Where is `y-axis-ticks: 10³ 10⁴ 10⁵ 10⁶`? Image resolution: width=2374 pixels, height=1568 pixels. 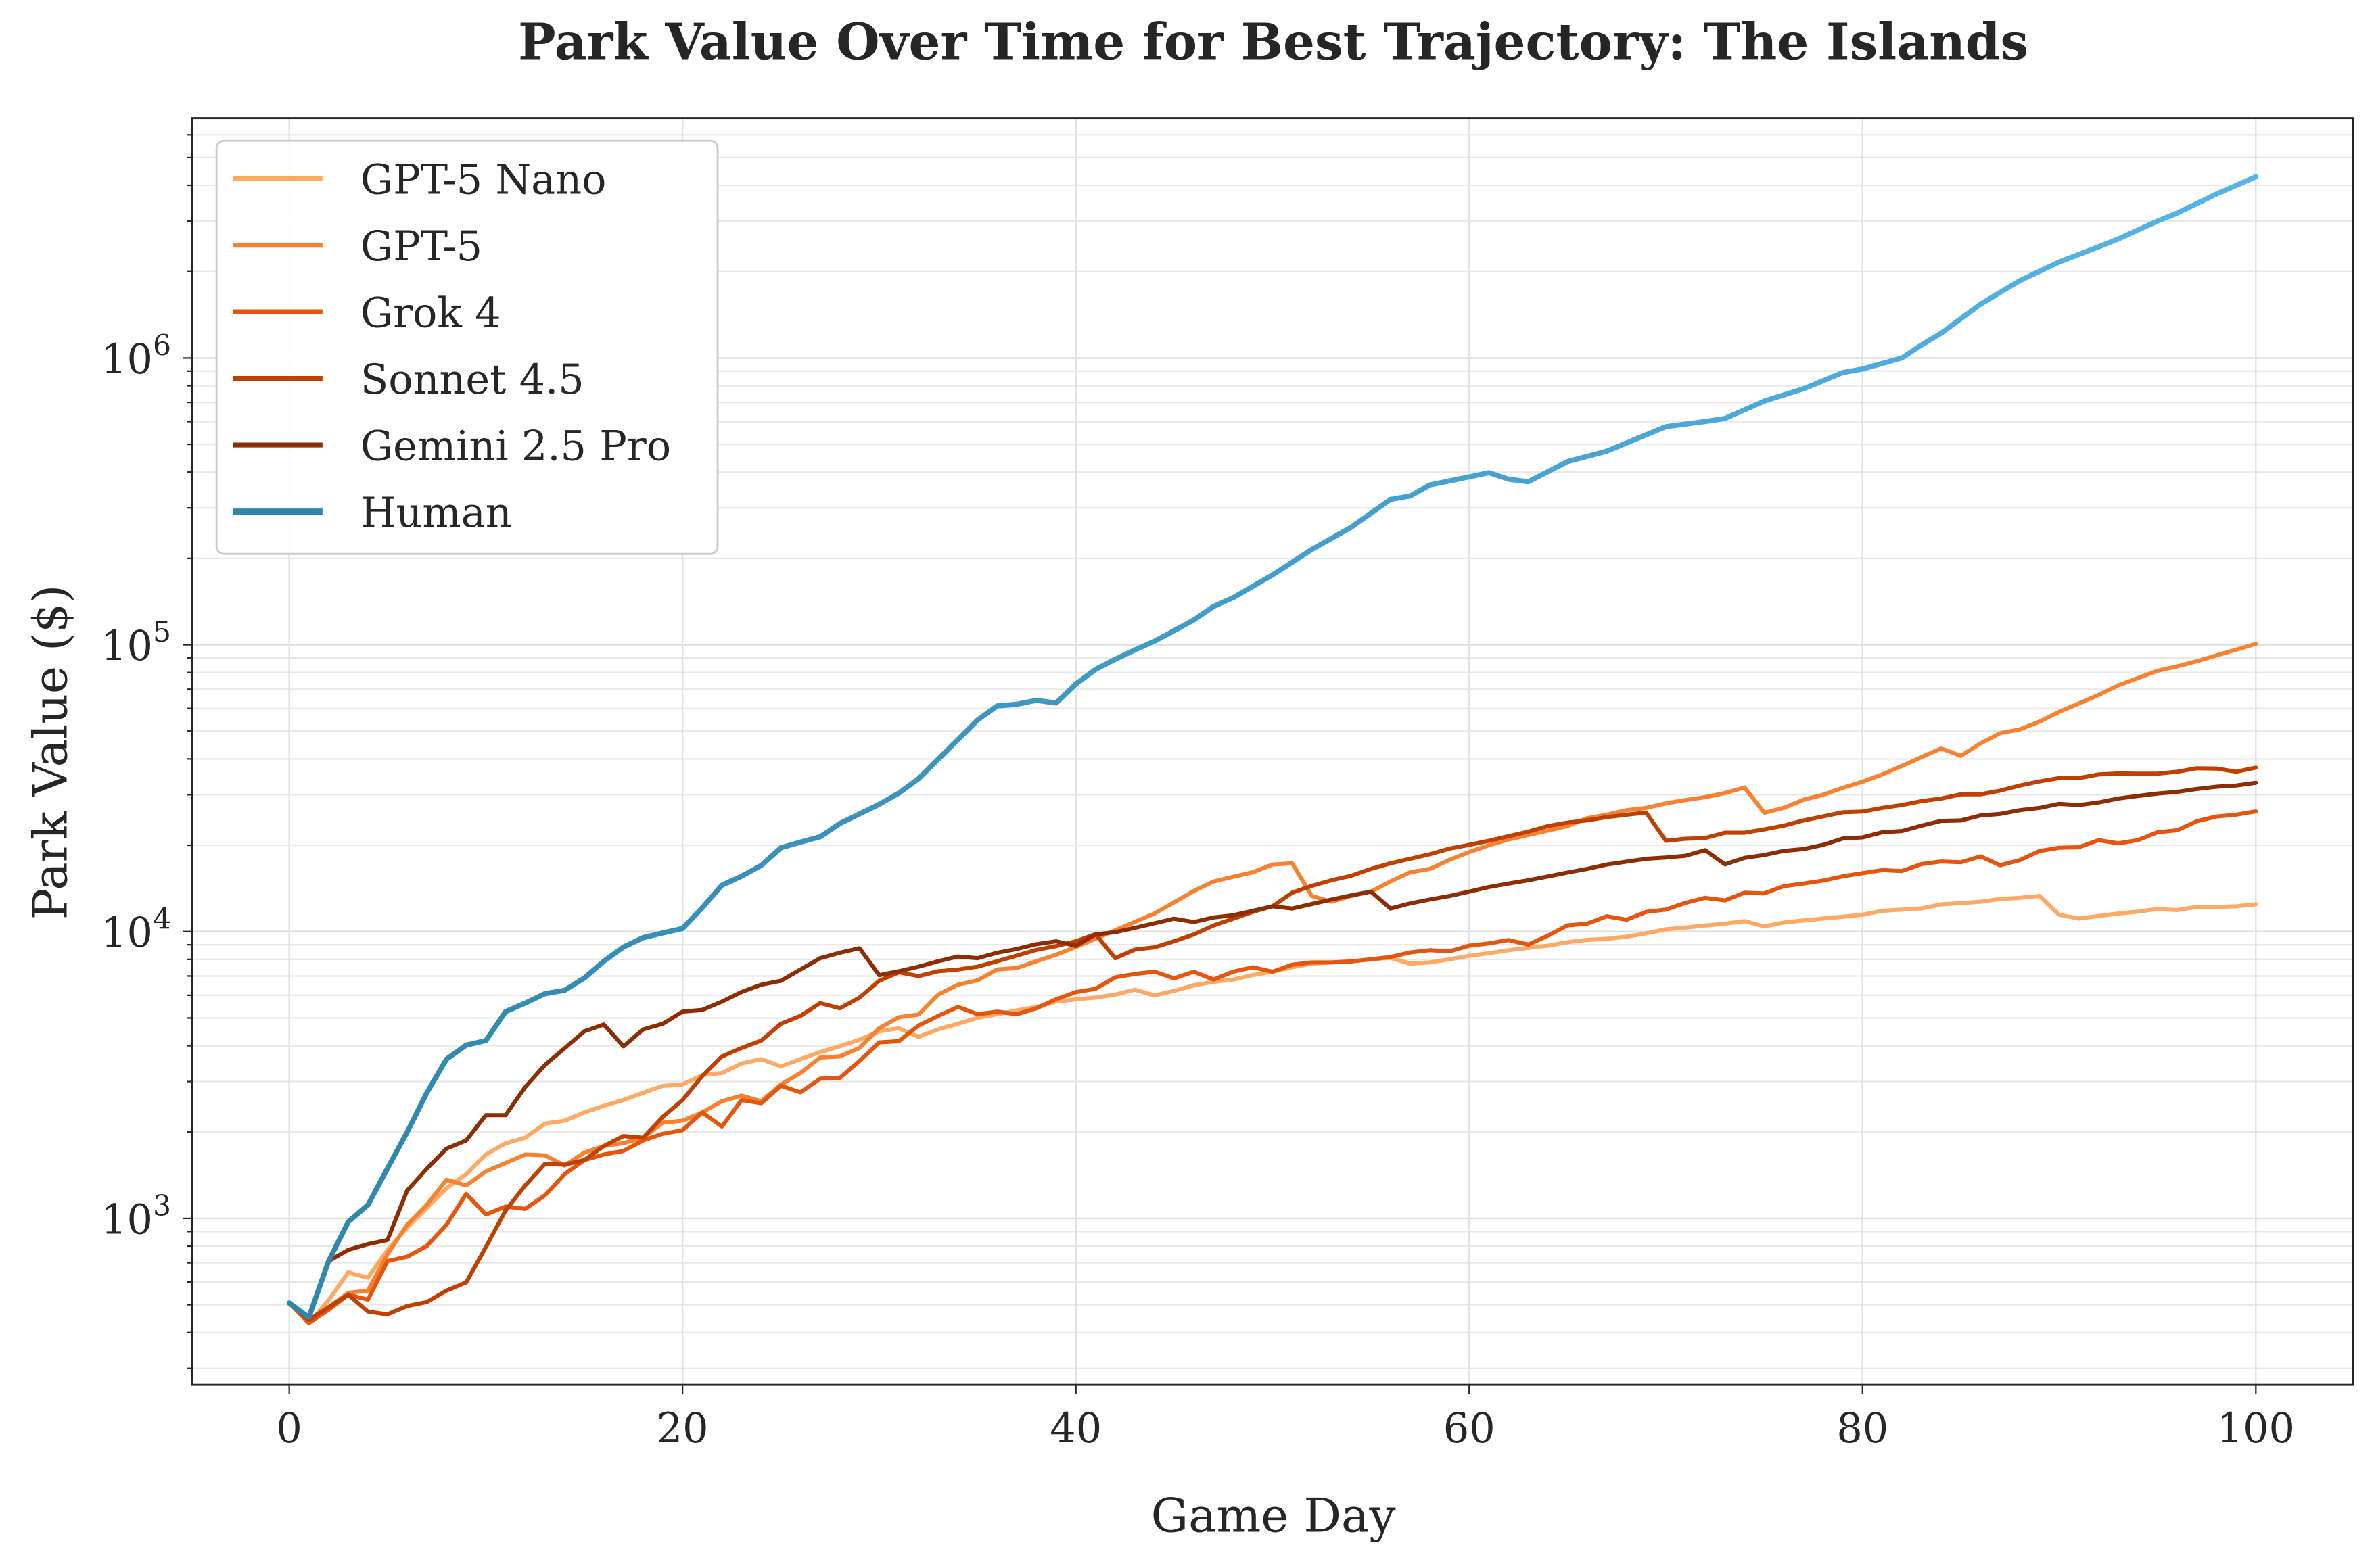
y-axis-ticks: 10³ 10⁴ 10⁵ 10⁶ is located at coordinates (136, 786).